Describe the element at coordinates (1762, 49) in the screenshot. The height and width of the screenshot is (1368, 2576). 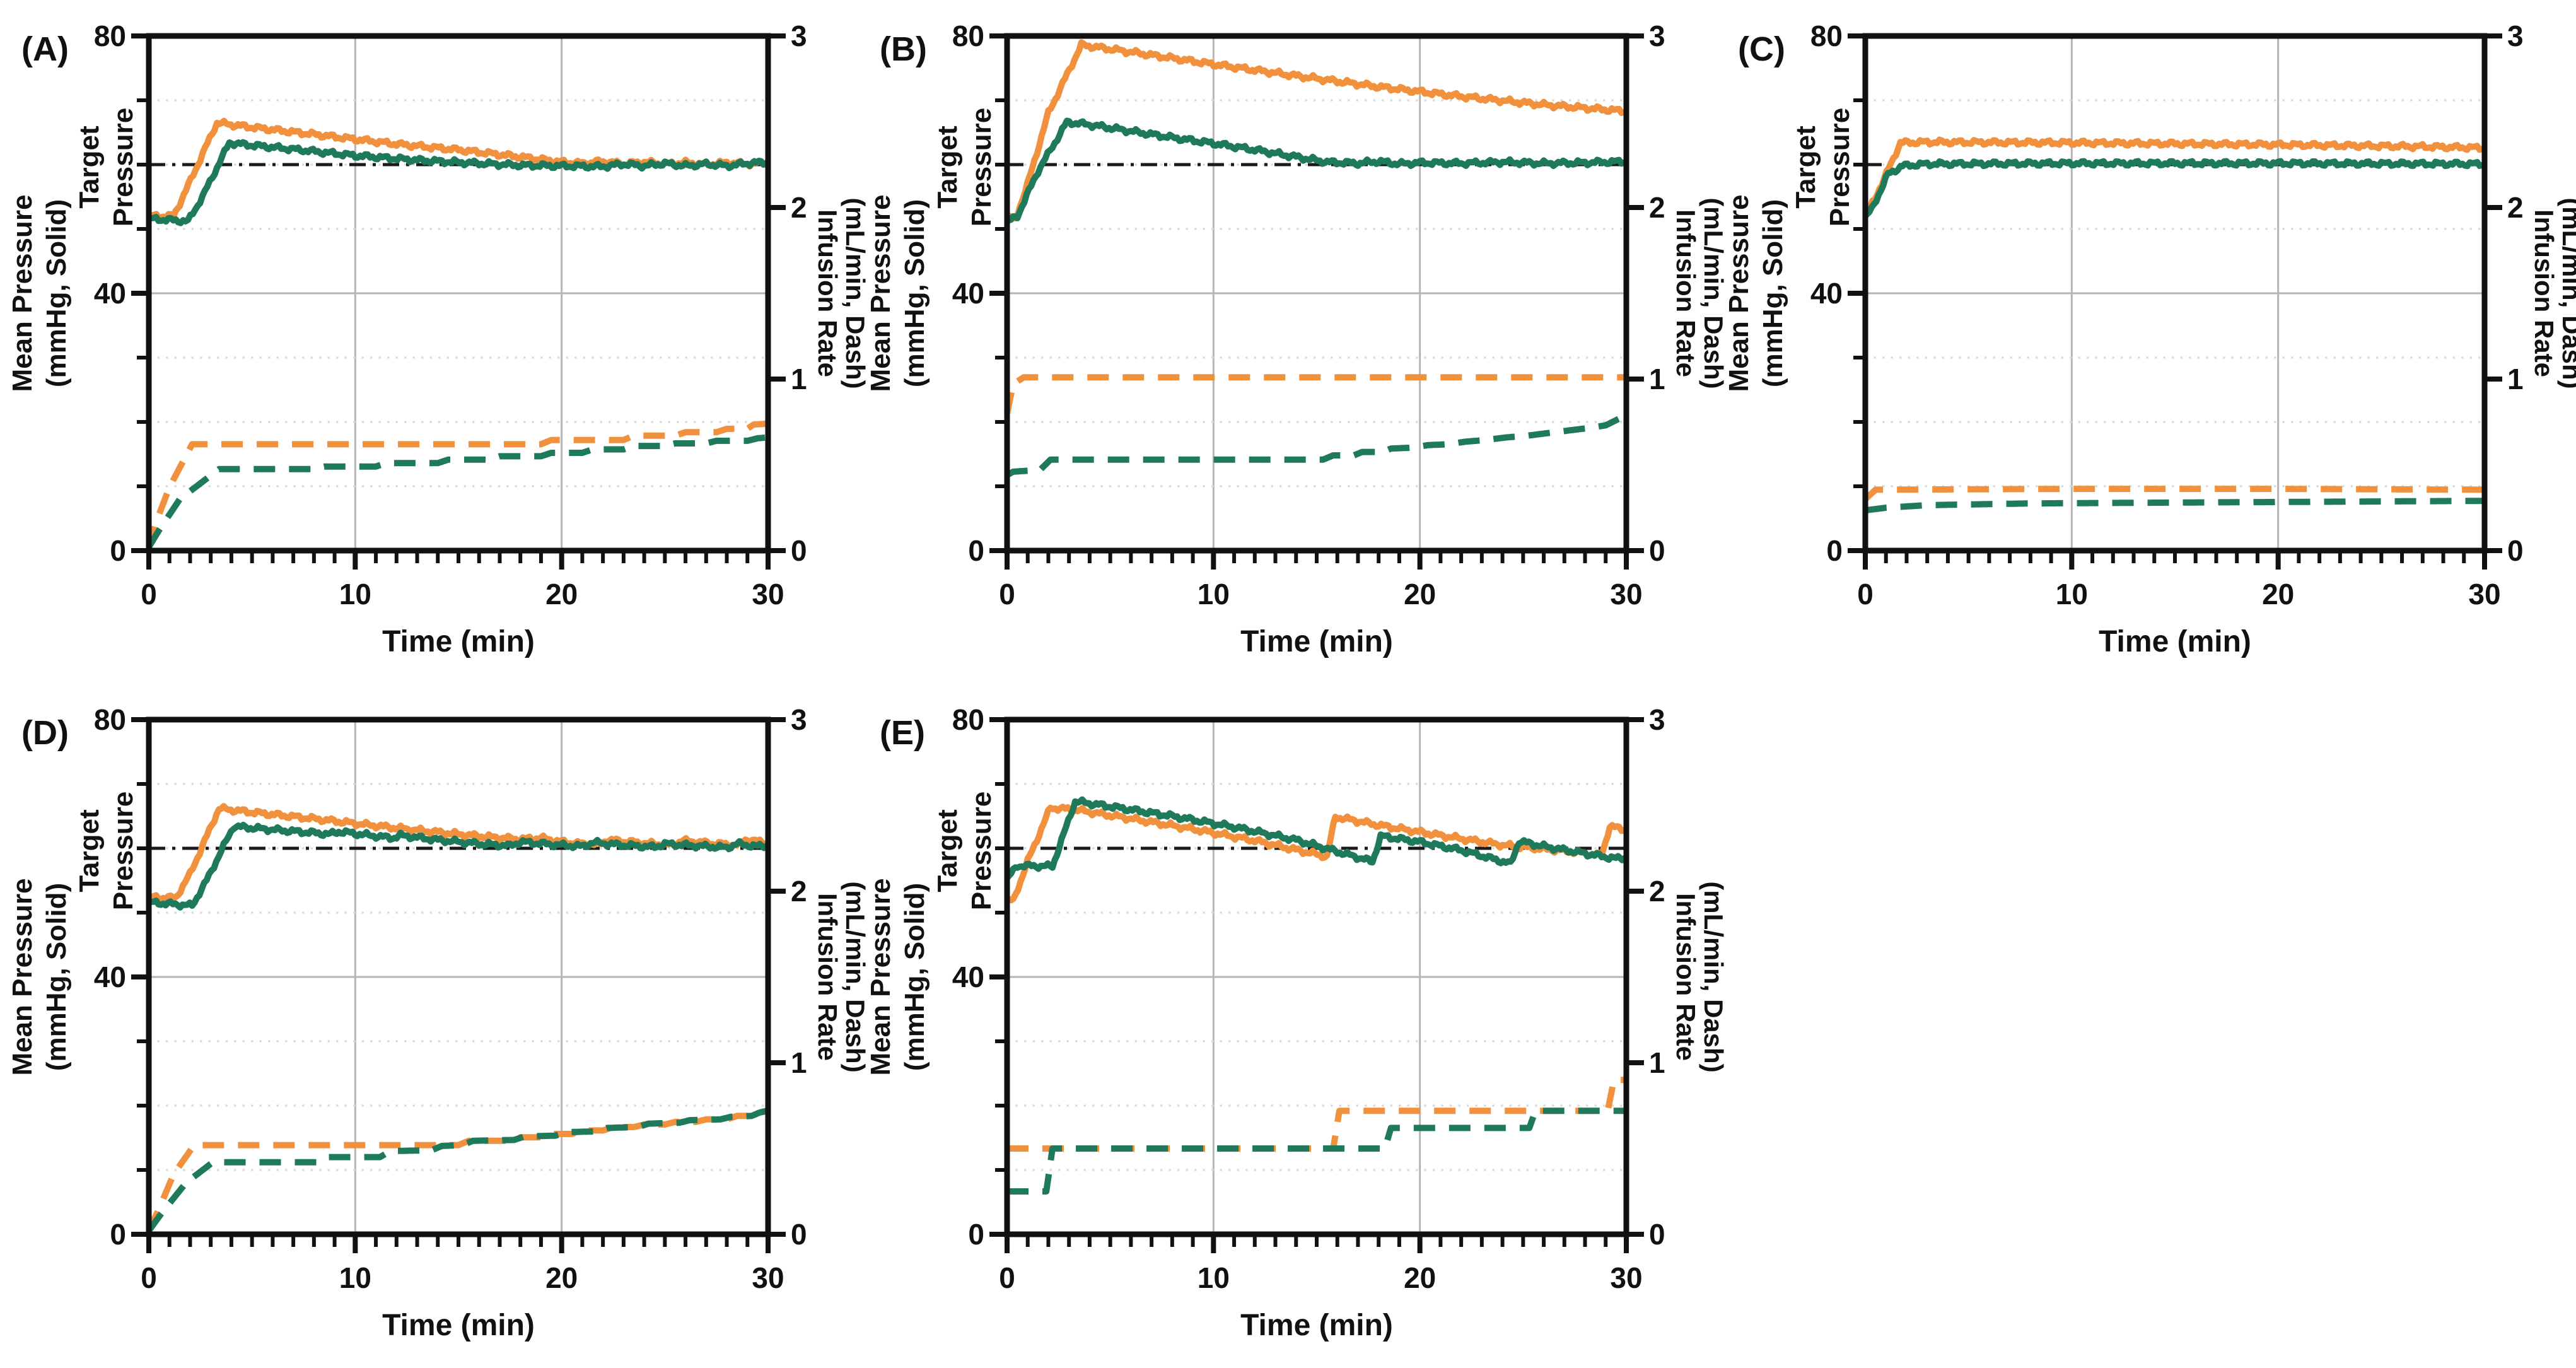
I see `panel-label: (C)` at that location.